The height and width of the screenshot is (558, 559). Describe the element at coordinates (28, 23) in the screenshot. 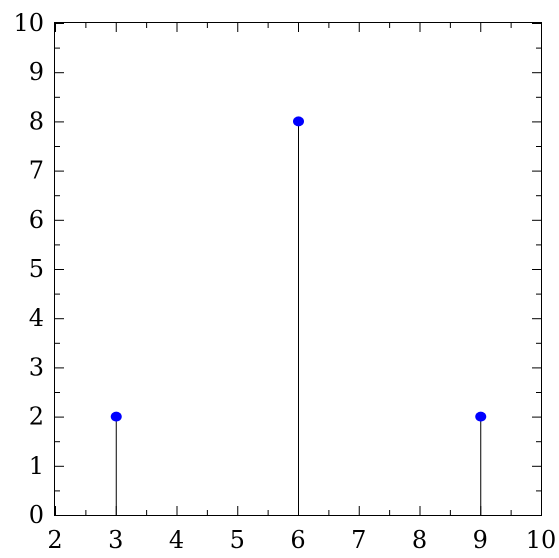

I see `y-tick-label-10: 10` at that location.